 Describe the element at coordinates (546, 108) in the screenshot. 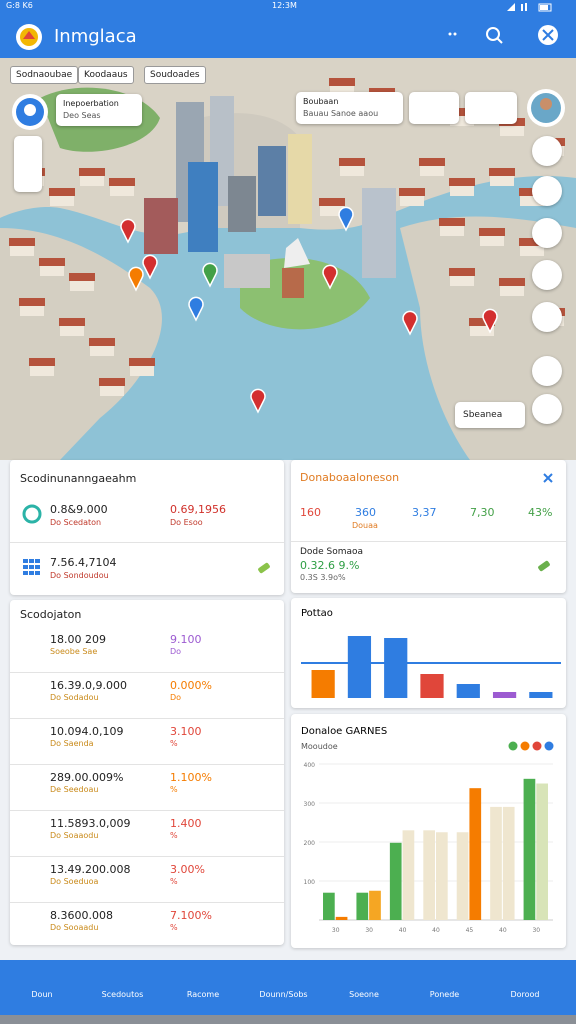

I see `profile-avatar` at that location.